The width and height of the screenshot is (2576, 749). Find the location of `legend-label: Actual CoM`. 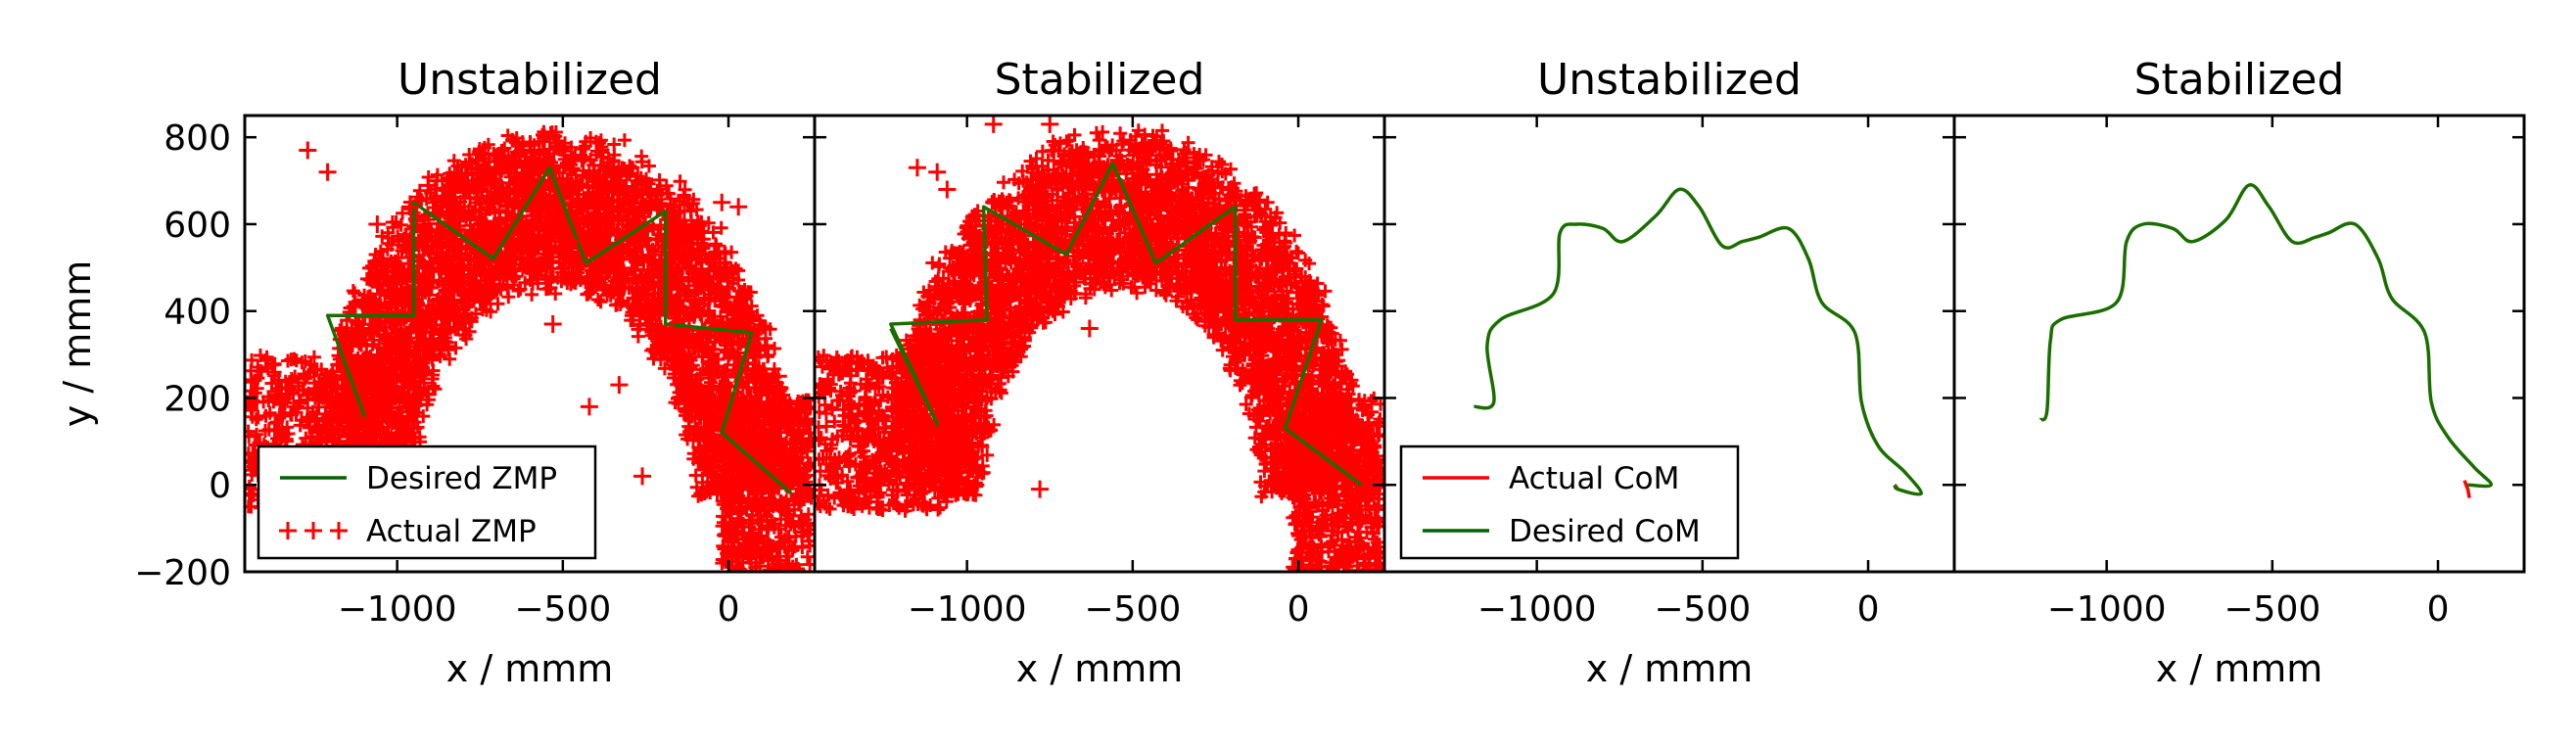

legend-label: Actual CoM is located at coordinates (1594, 478).